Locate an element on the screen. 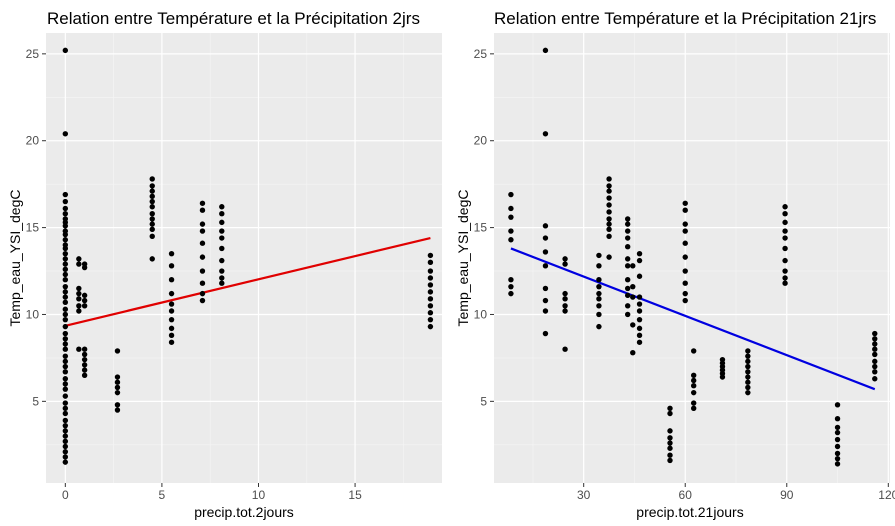 This screenshot has height=526, width=895. chart-right-trend-line is located at coordinates (693, 319).